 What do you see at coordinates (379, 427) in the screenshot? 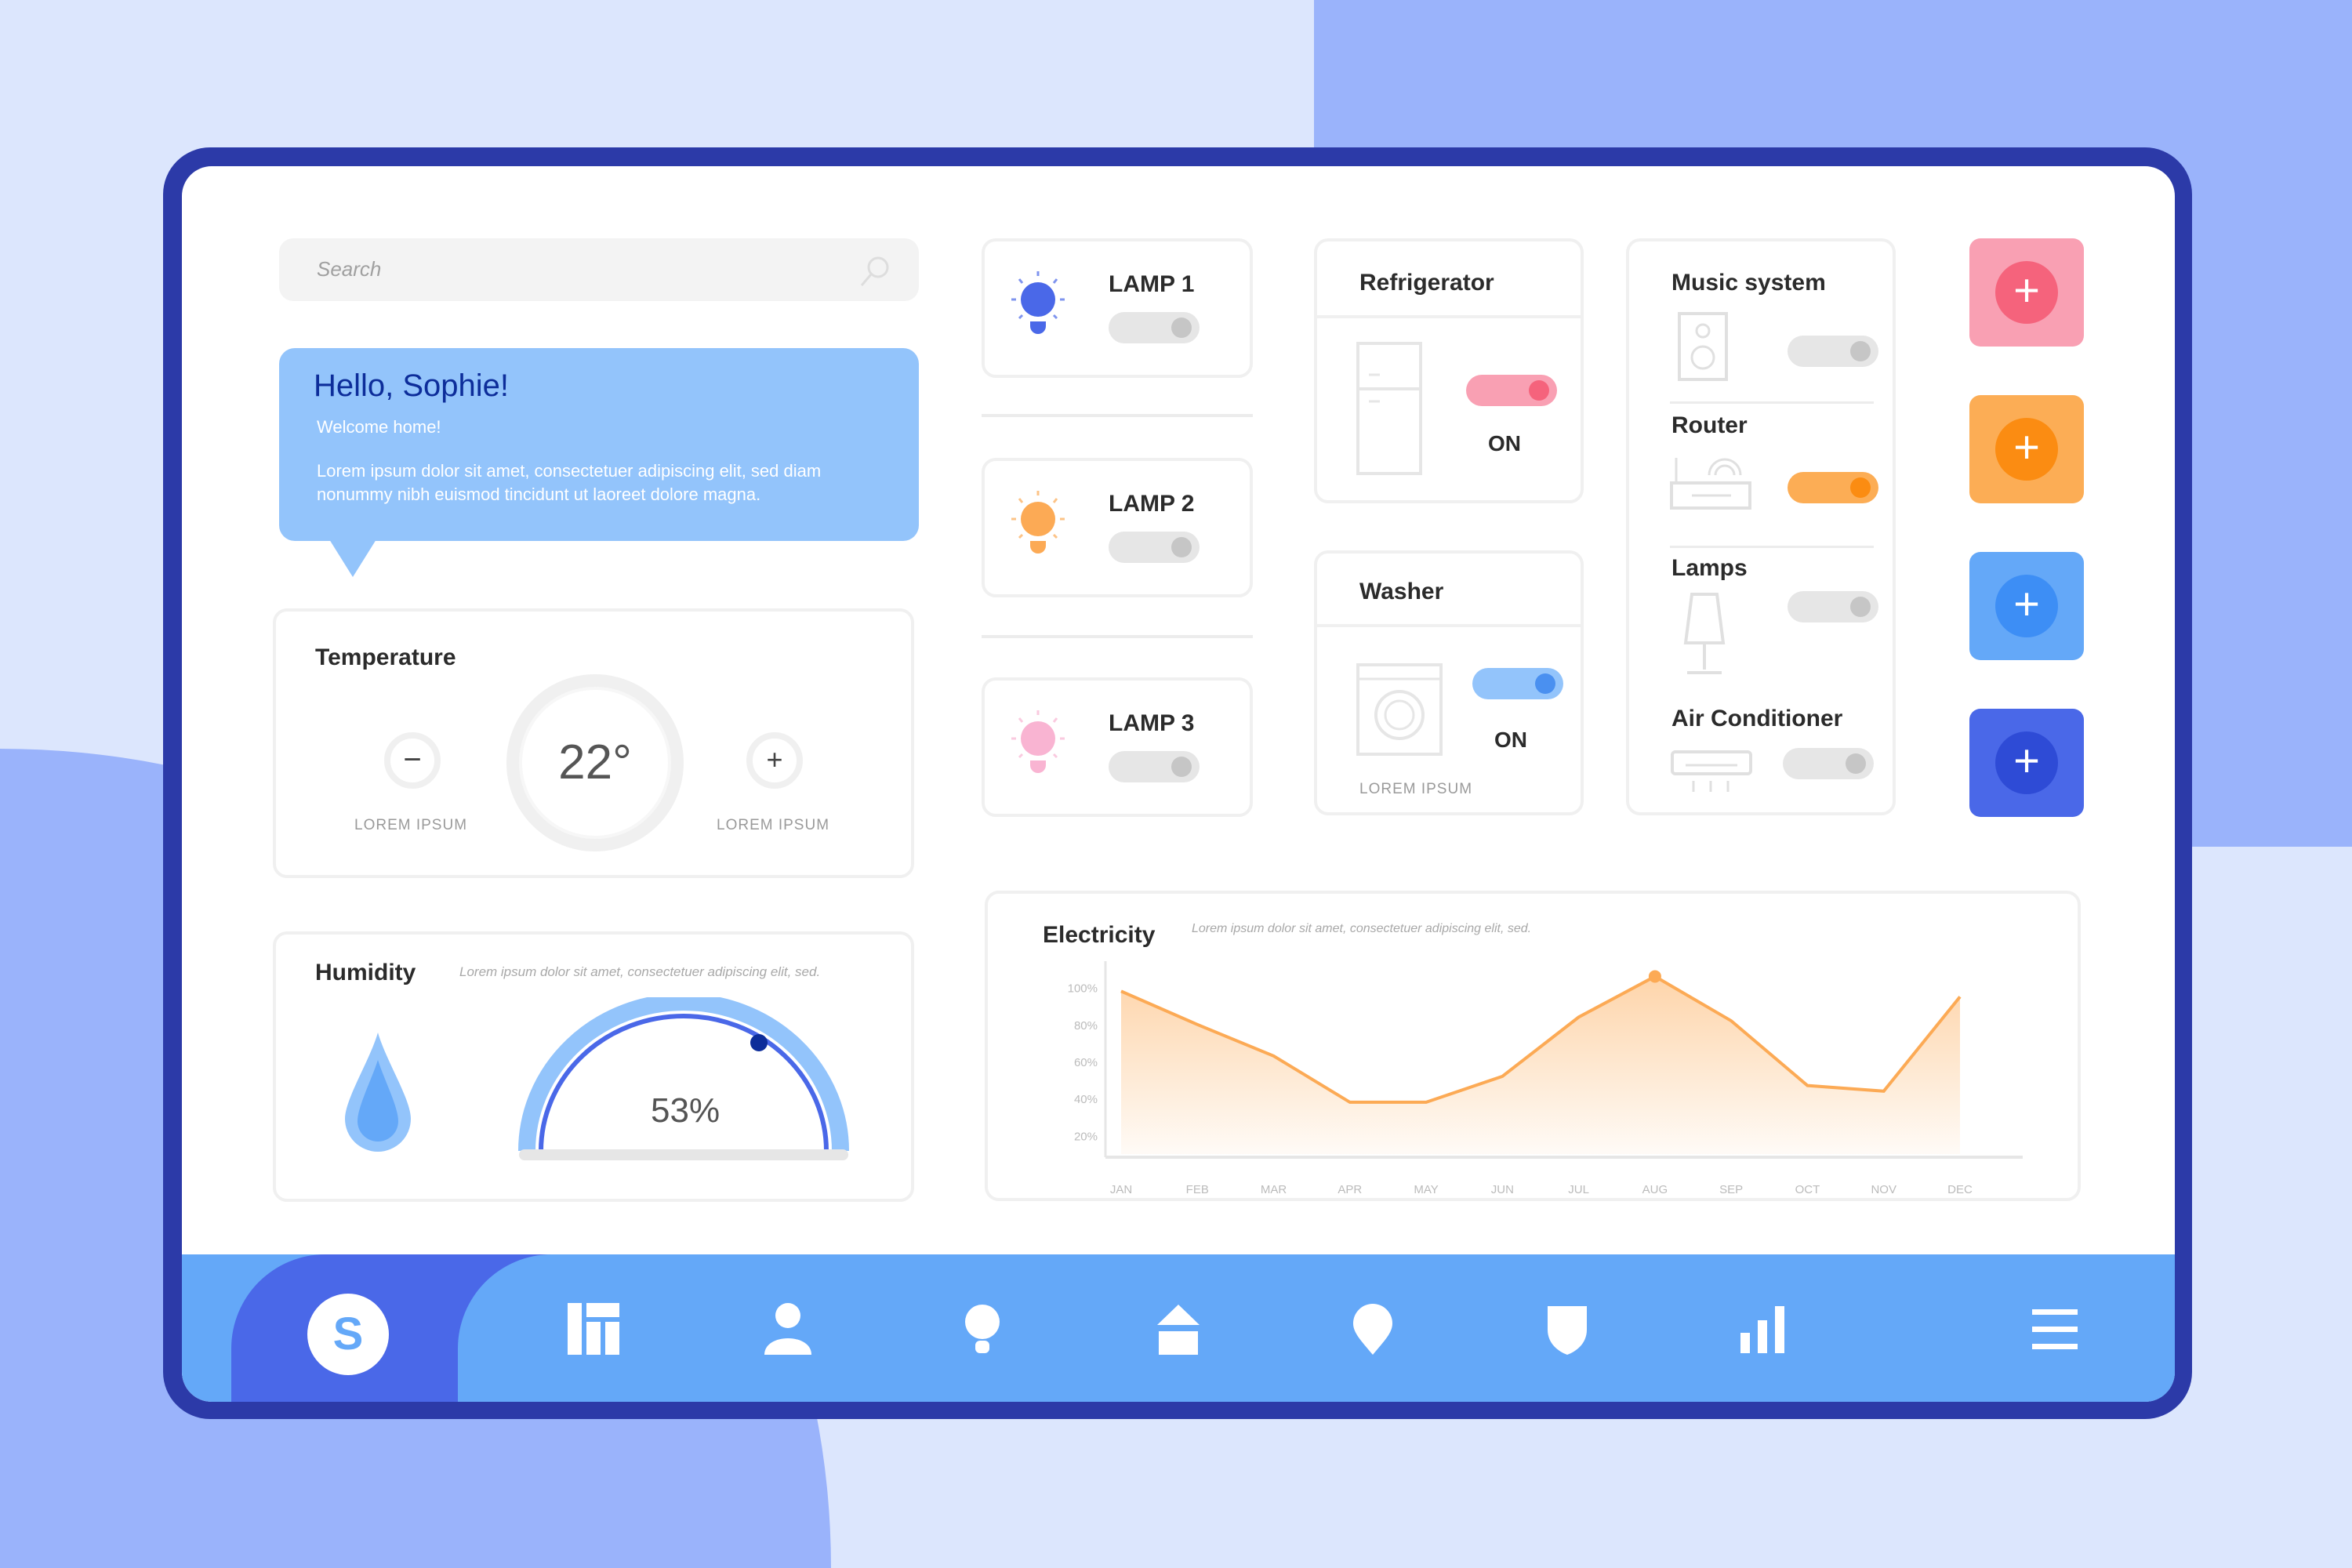
I see `greeting-subtitle: Welcome home!` at bounding box center [379, 427].